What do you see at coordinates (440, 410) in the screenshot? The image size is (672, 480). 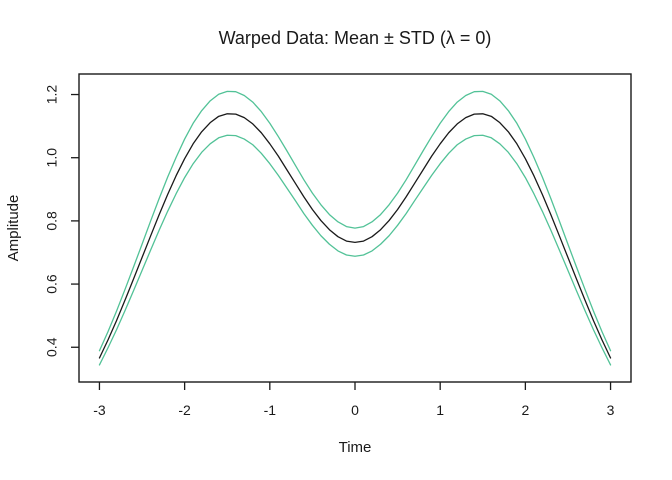 I see `x-tick-label: 1` at bounding box center [440, 410].